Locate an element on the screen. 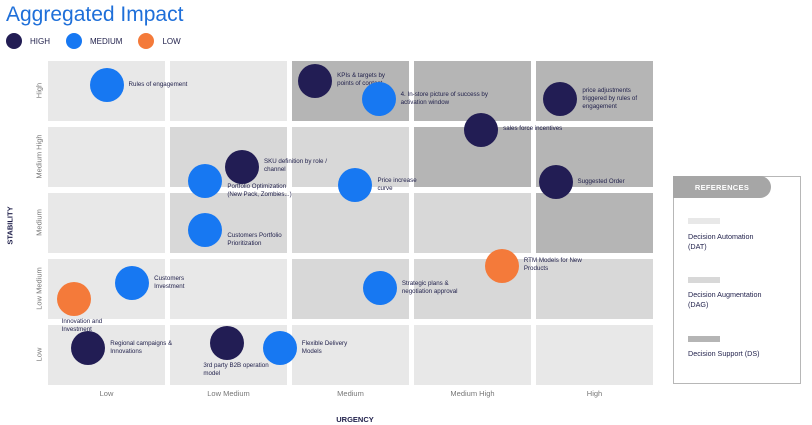 This screenshot has width=812, height=425. impact-bubble-label: RTM Models for New Products is located at coordinates (552, 265).